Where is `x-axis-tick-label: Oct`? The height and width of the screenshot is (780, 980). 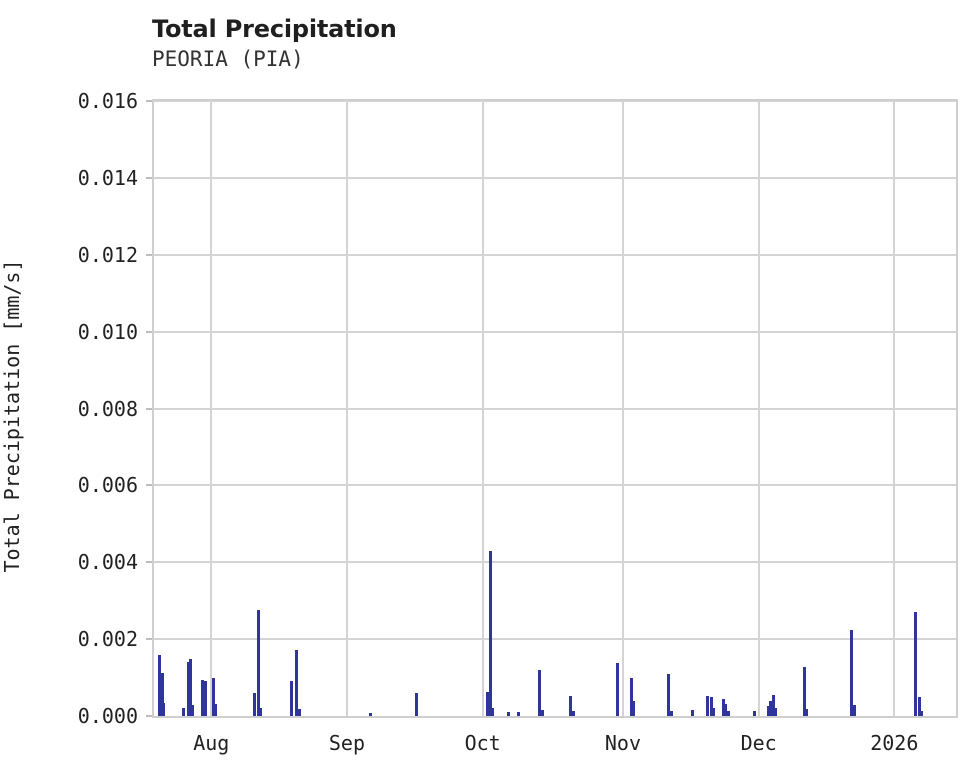
x-axis-tick-label: Oct is located at coordinates (482, 743).